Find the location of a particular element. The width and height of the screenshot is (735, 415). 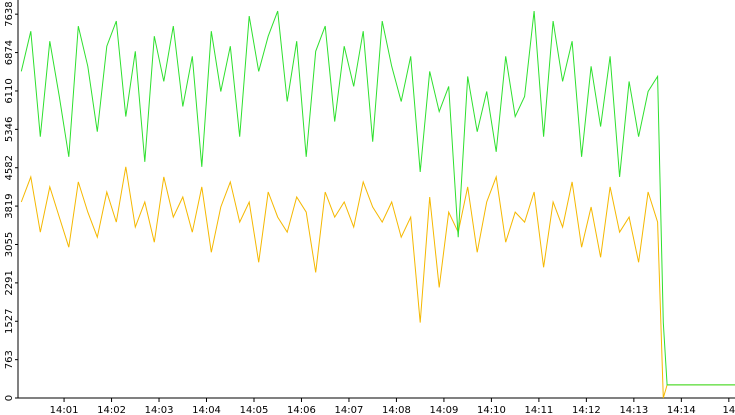

y-tick-label: 5346 is located at coordinates (9, 129).